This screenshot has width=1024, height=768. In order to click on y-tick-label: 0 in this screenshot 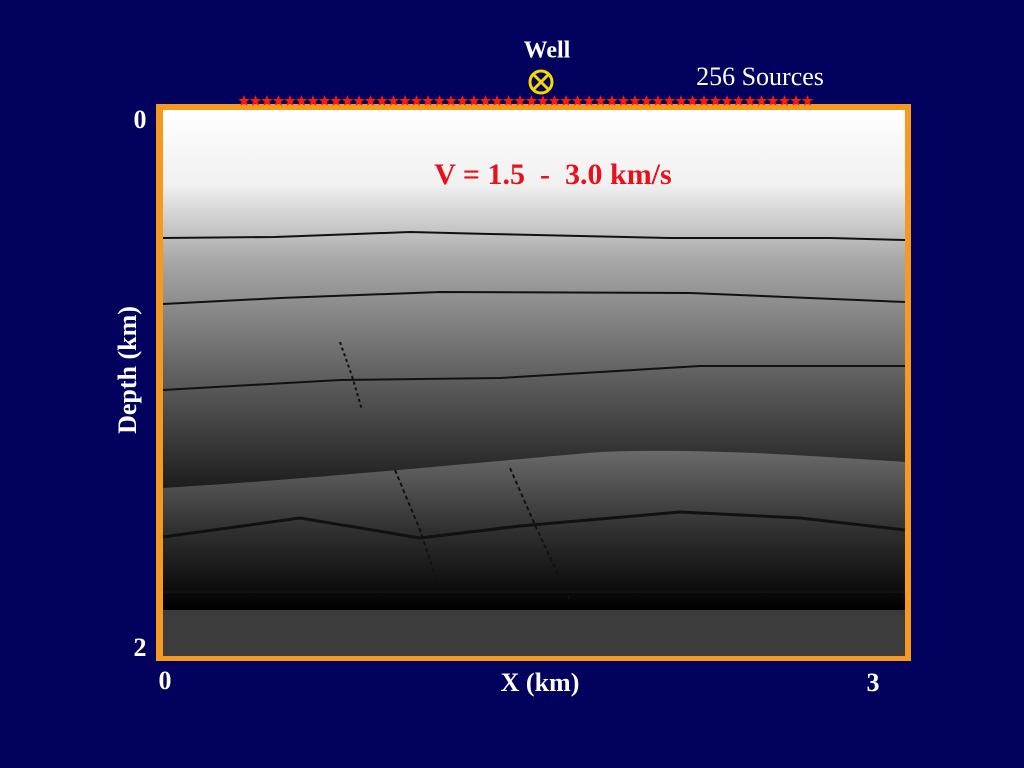, I will do `click(140, 119)`.